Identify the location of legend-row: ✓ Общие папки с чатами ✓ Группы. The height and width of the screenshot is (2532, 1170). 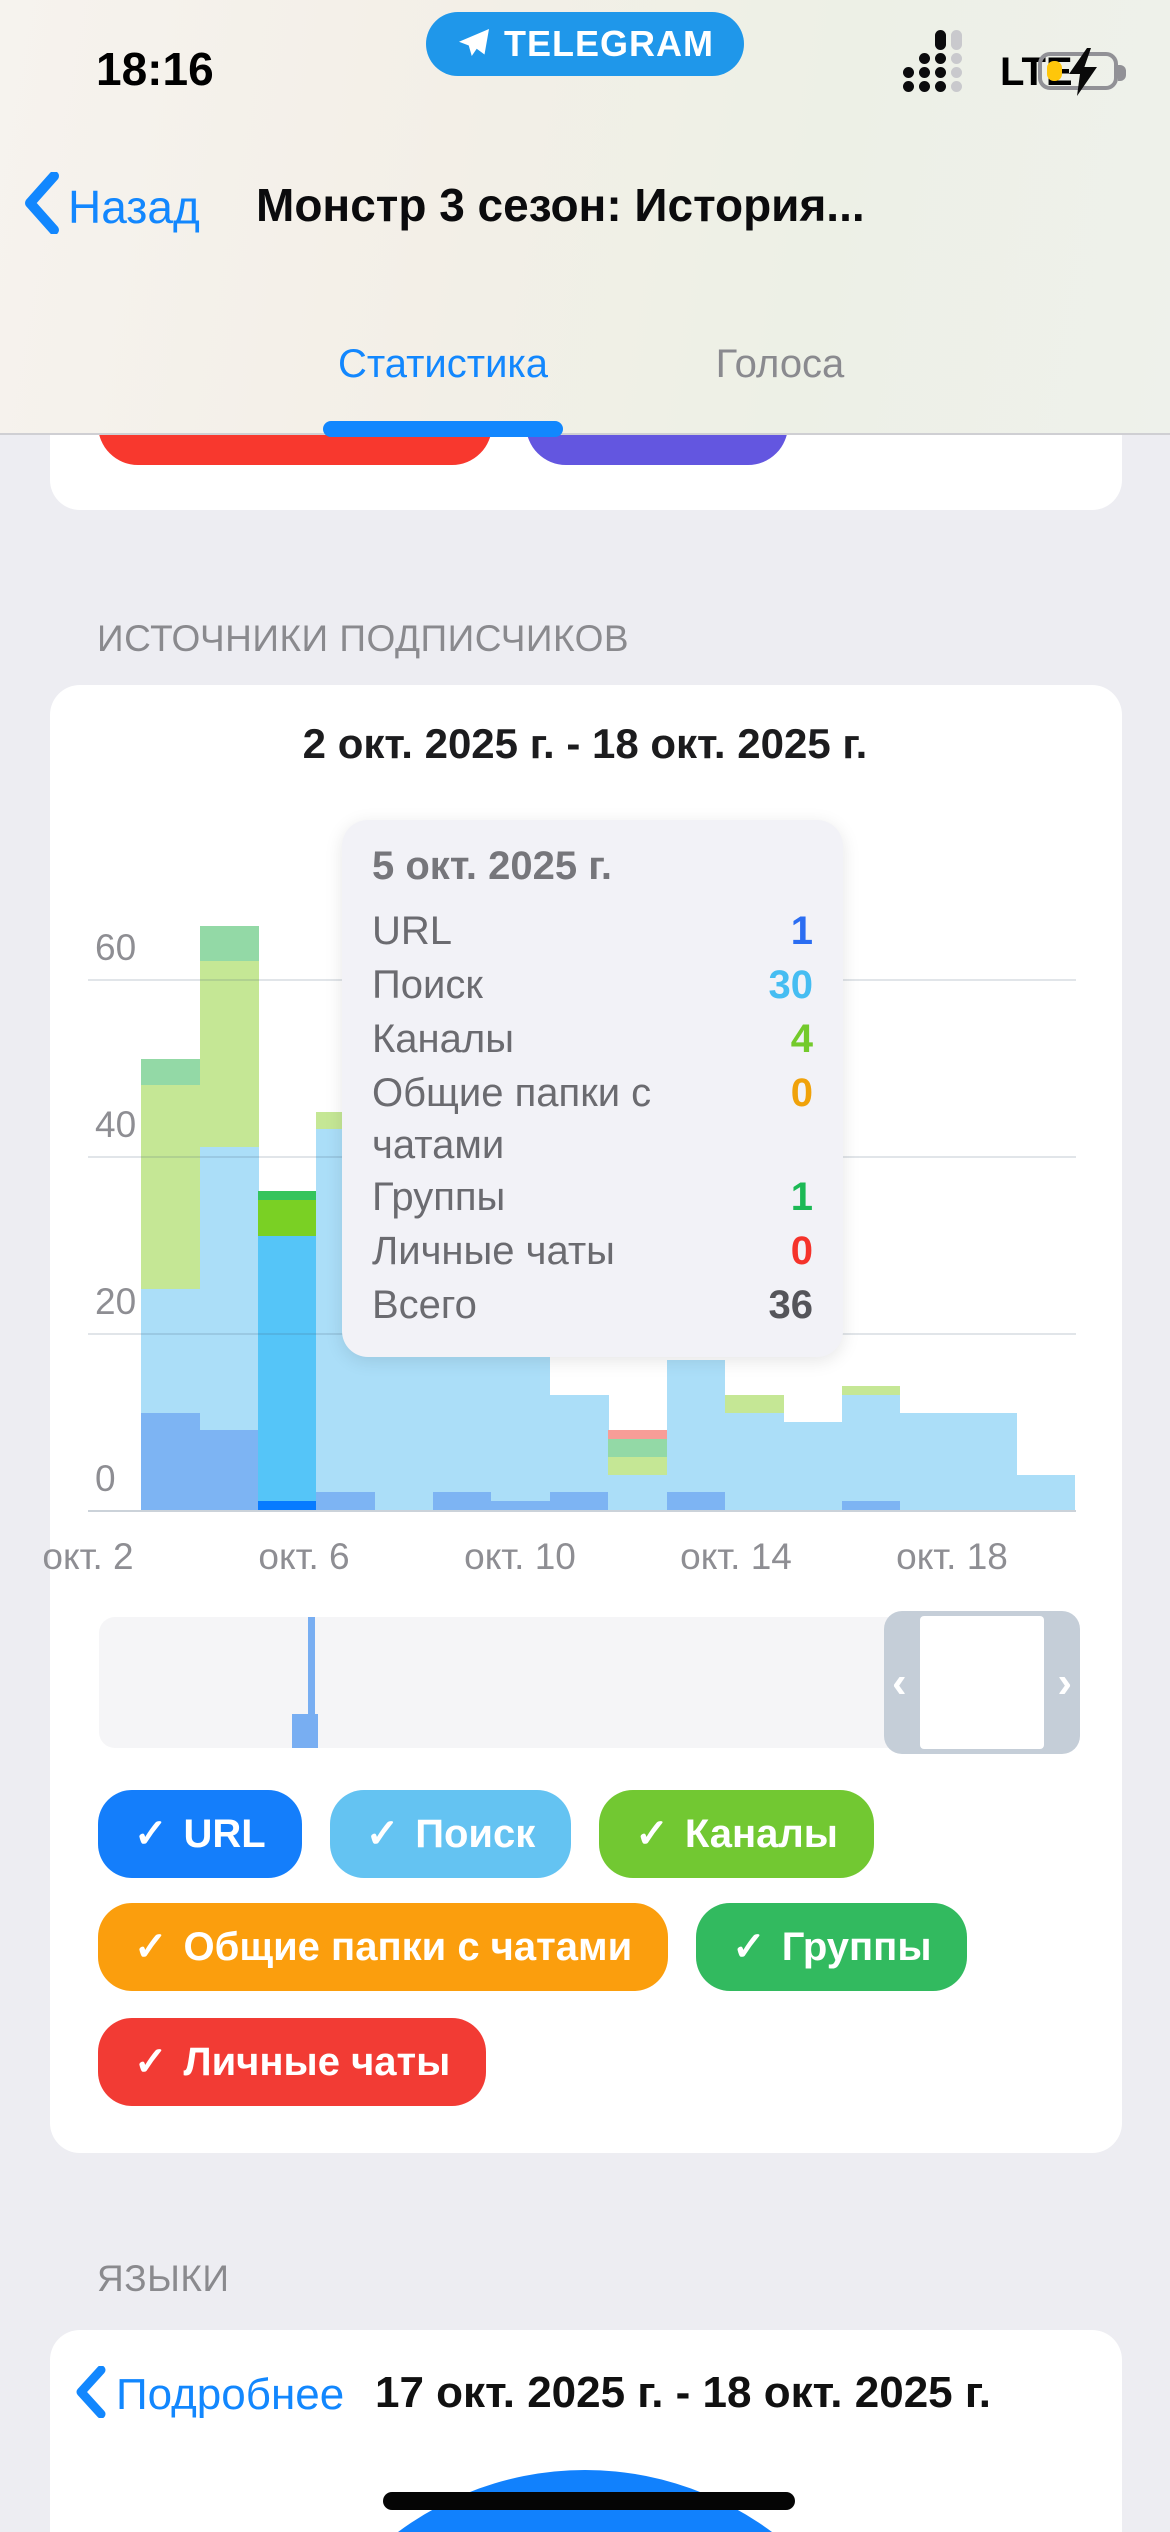
(533, 1947).